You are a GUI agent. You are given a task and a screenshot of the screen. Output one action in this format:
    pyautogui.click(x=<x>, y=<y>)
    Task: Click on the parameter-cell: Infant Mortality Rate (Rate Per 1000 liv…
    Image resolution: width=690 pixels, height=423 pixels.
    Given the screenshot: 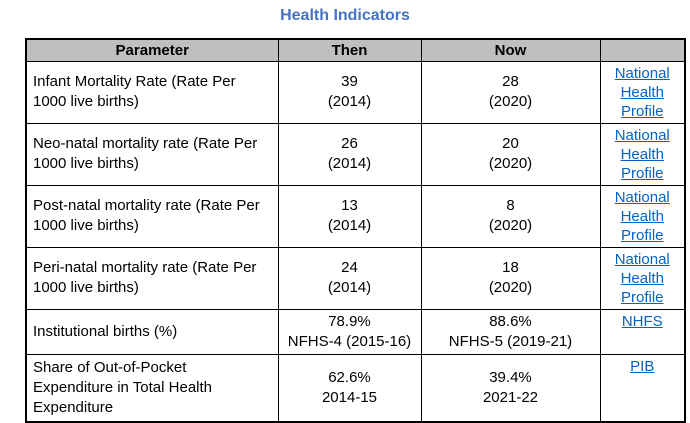 What is the action you would take?
    pyautogui.click(x=152, y=92)
    